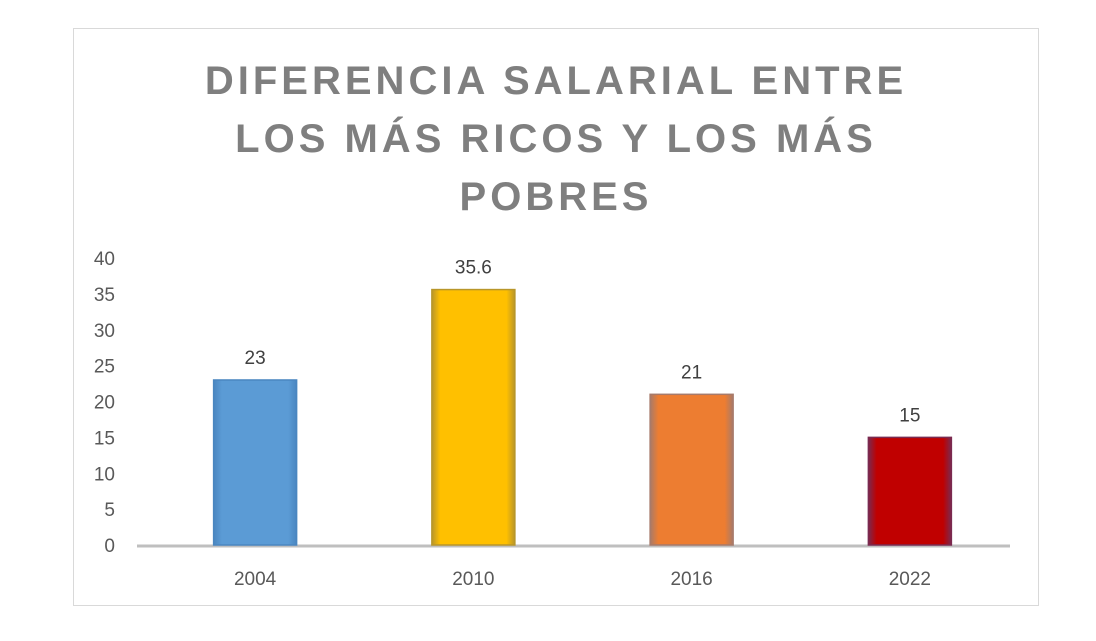 The image size is (1096, 641). What do you see at coordinates (109, 546) in the screenshot?
I see `y-tick-label: 0` at bounding box center [109, 546].